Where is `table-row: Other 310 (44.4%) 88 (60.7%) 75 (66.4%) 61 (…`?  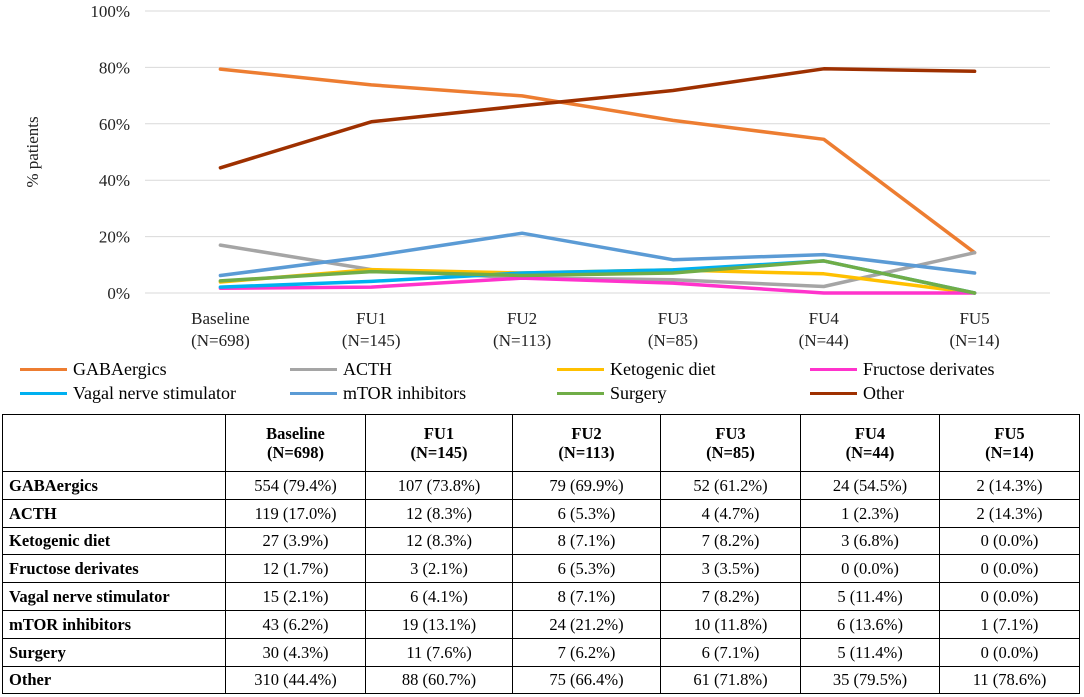 table-row: Other 310 (44.4%) 88 (60.7%) 75 (66.4%) 61 (… is located at coordinates (541, 680).